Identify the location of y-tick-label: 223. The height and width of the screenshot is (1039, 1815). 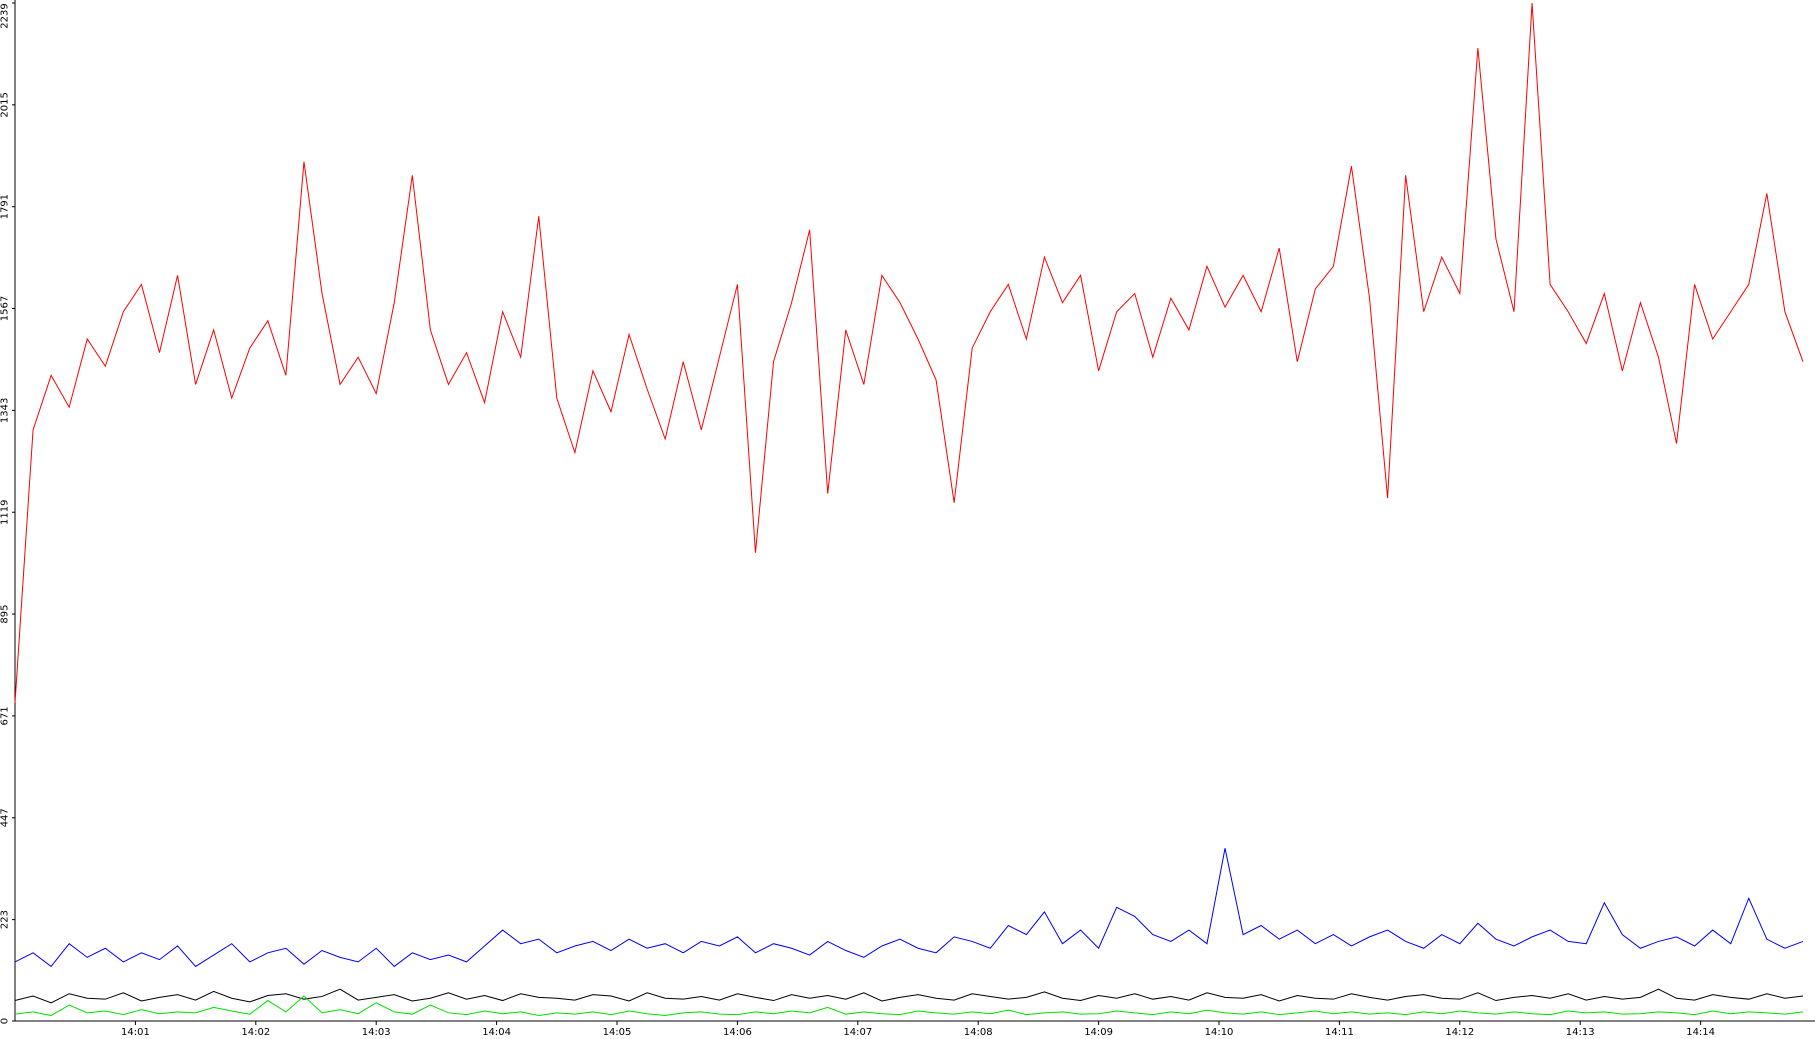
(5, 919).